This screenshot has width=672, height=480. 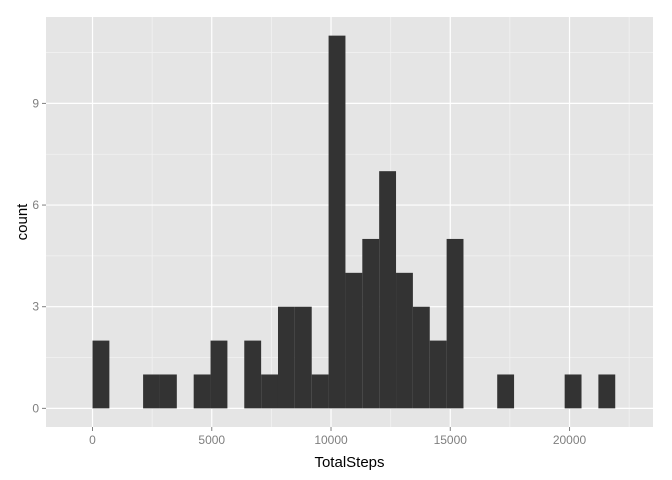 What do you see at coordinates (349, 462) in the screenshot?
I see `x-axis-title: TotalSteps` at bounding box center [349, 462].